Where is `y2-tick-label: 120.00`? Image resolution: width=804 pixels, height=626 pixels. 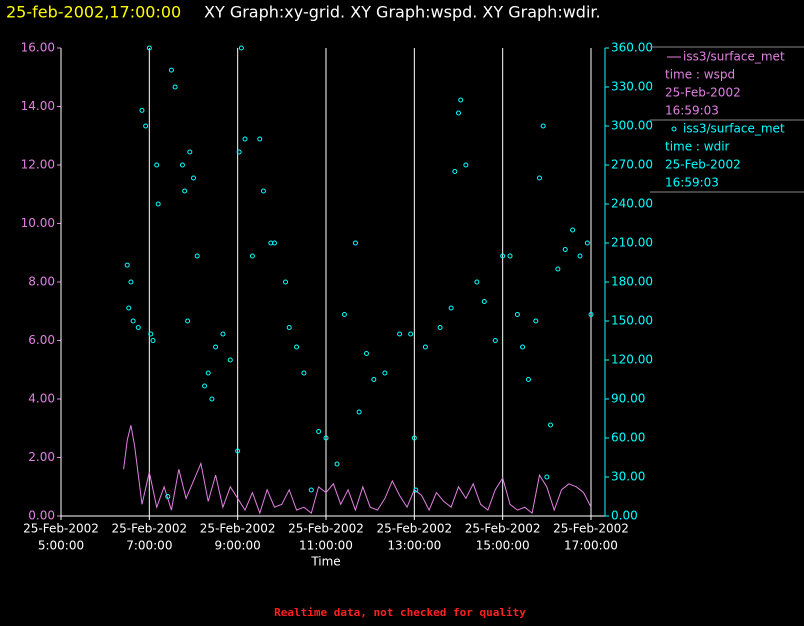 y2-tick-label: 120.00 is located at coordinates (632, 360).